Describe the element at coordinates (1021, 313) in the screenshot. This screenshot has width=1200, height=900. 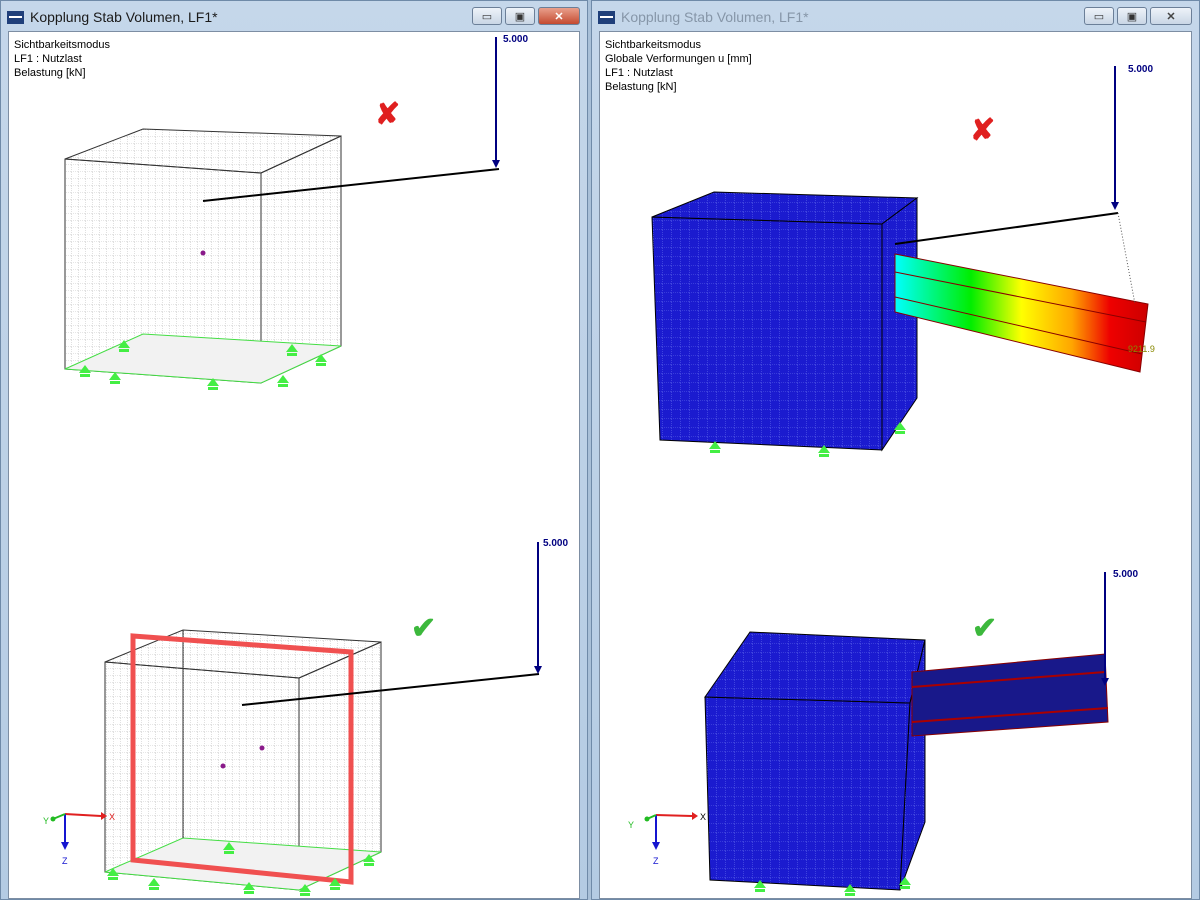
I see `deformed-beam` at that location.